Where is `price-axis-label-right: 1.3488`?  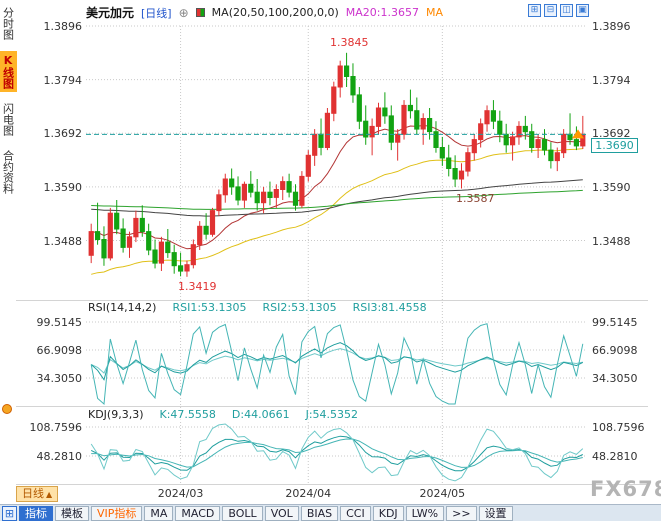 price-axis-label-right: 1.3488 is located at coordinates (611, 241).